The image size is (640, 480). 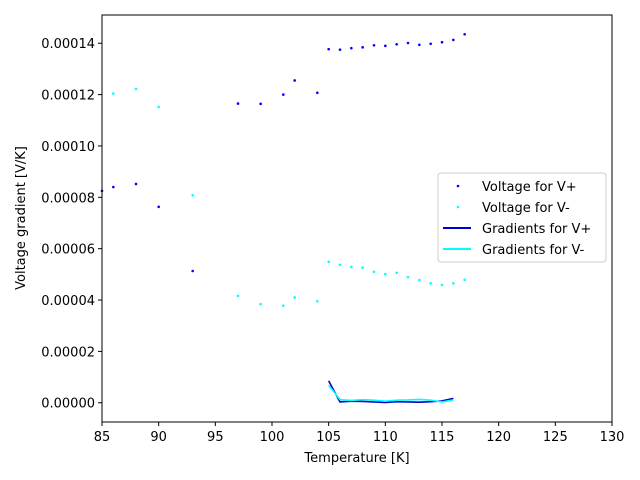 What do you see at coordinates (526, 208) in the screenshot?
I see `legend-label-voltage-v-minus: Voltage for V-` at bounding box center [526, 208].